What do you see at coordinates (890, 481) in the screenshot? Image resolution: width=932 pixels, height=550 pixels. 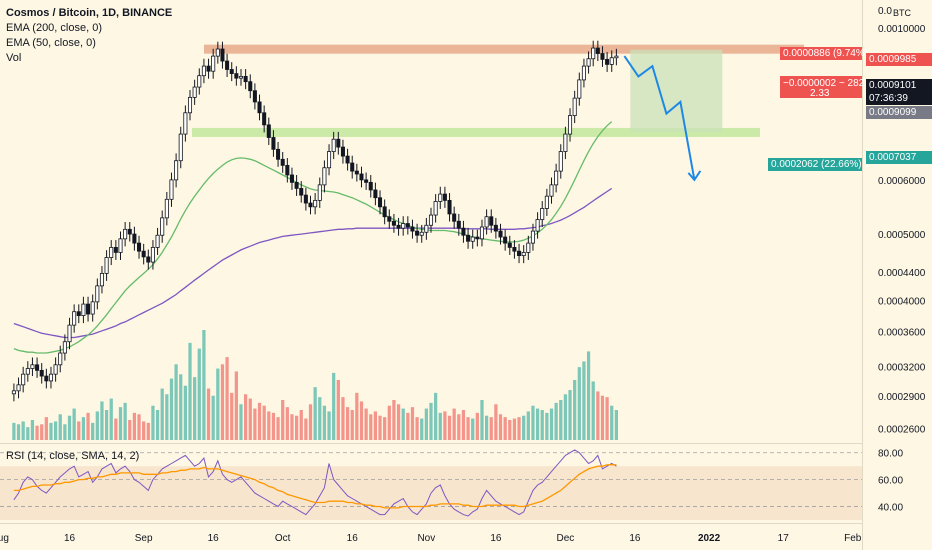 I see `rsi-axis-tick: 60.00` at bounding box center [890, 481].